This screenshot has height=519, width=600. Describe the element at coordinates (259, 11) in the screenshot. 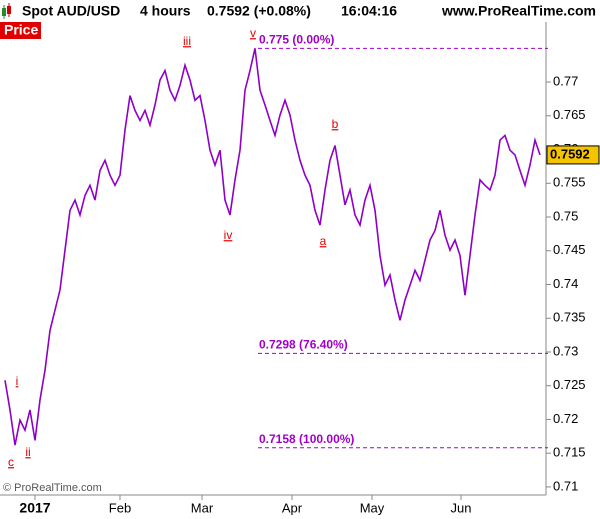

I see `quote: 0.7592 (+0.08%)` at that location.